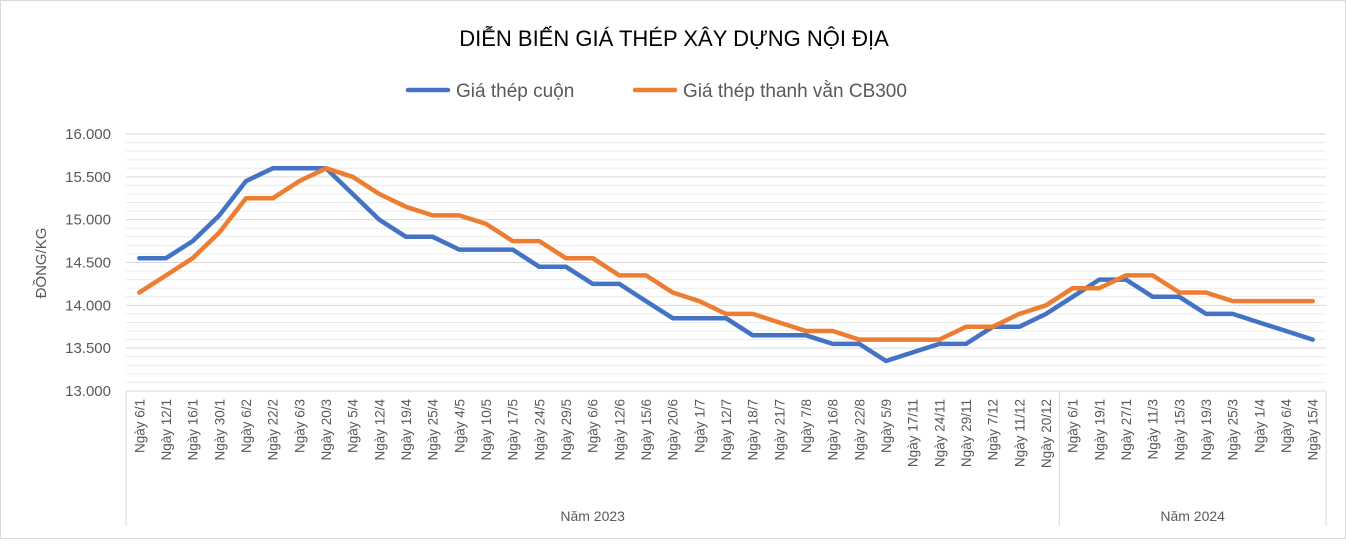  What do you see at coordinates (886, 426) in the screenshot?
I see `x-tick-label: Ngày 5/9` at bounding box center [886, 426].